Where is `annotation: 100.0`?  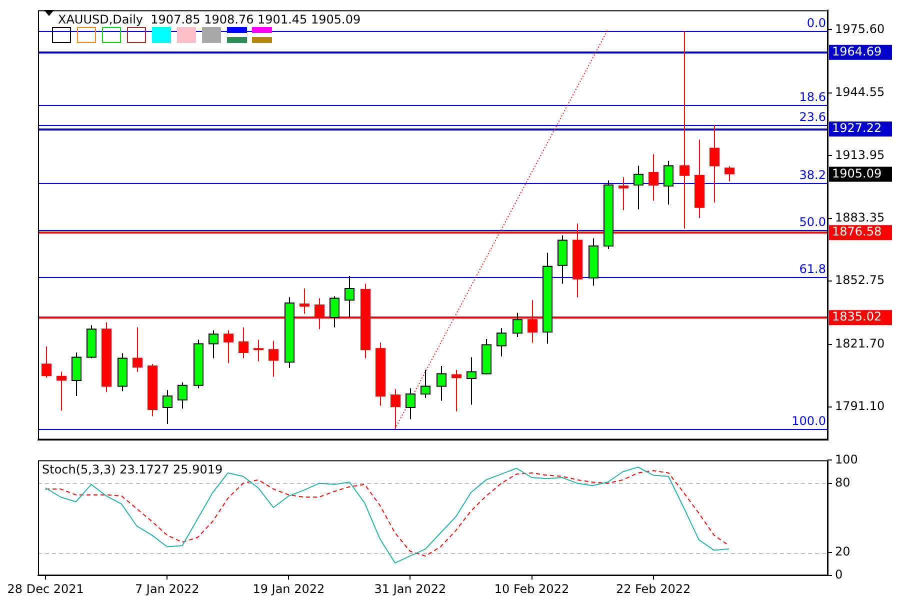 annotation: 100.0 is located at coordinates (809, 421).